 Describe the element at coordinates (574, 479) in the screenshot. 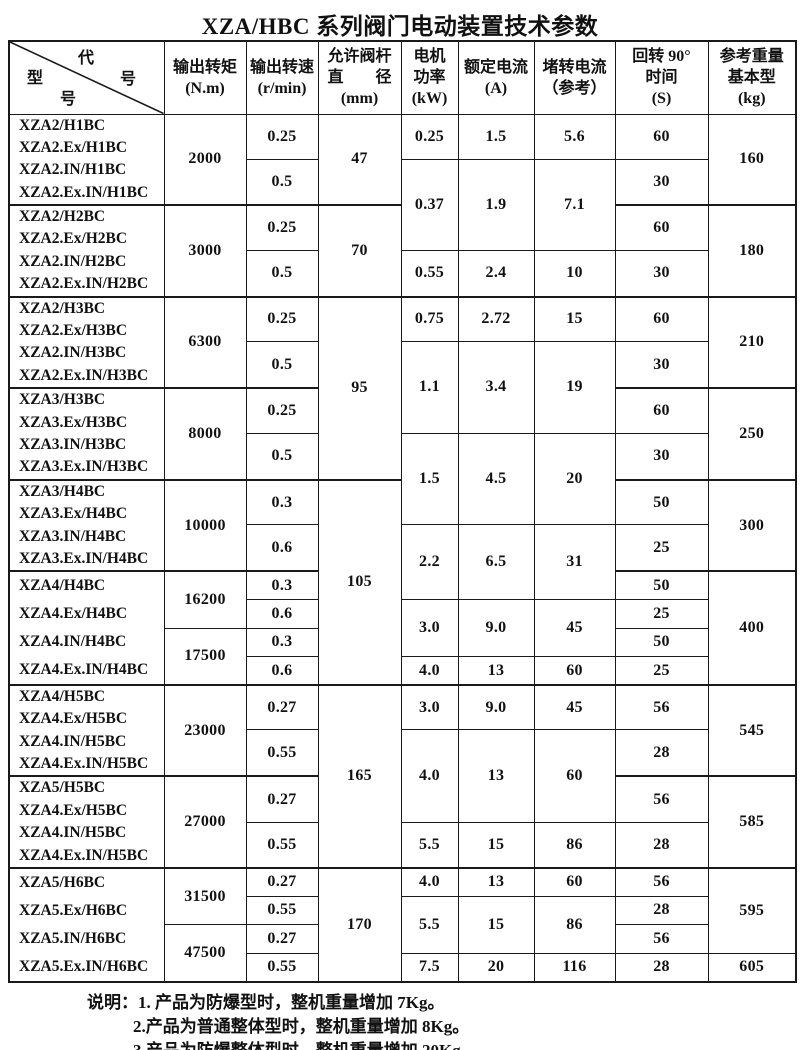

I see `cell-locked: 20` at that location.